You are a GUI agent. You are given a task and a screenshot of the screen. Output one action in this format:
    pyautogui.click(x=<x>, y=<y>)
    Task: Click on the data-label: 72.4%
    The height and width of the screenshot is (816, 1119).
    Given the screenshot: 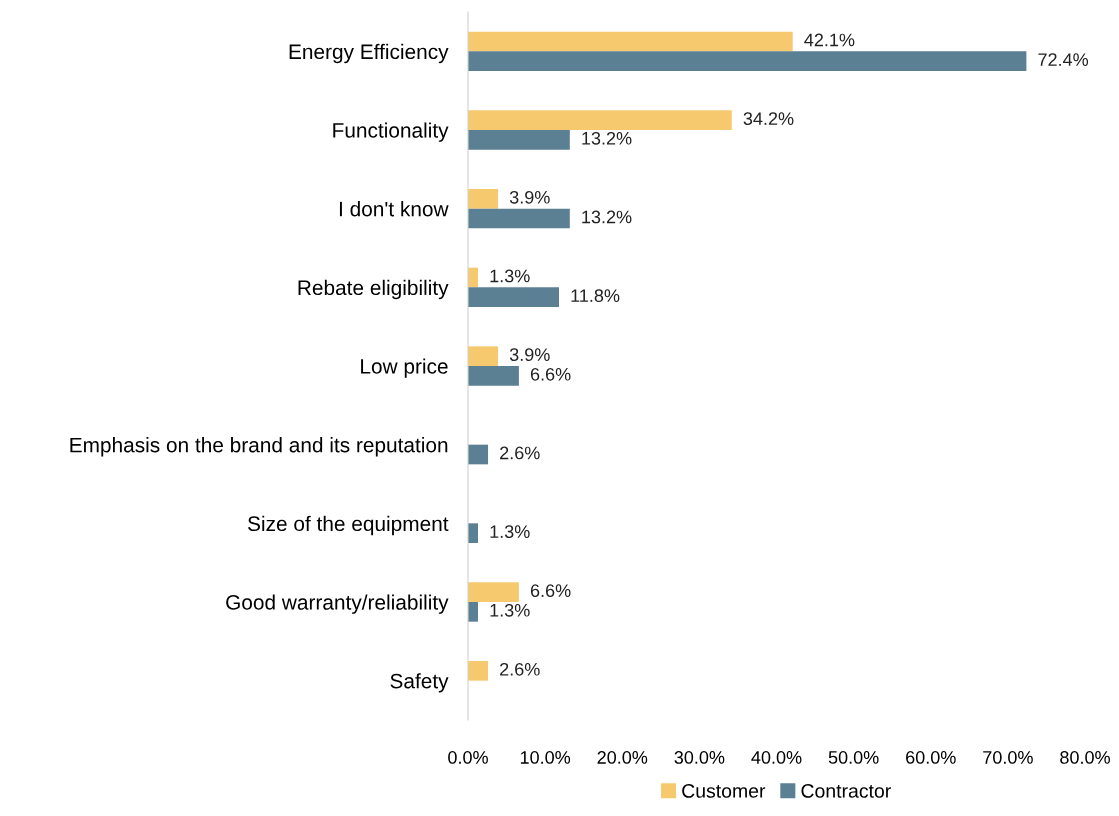 What is the action you would take?
    pyautogui.click(x=1063, y=59)
    